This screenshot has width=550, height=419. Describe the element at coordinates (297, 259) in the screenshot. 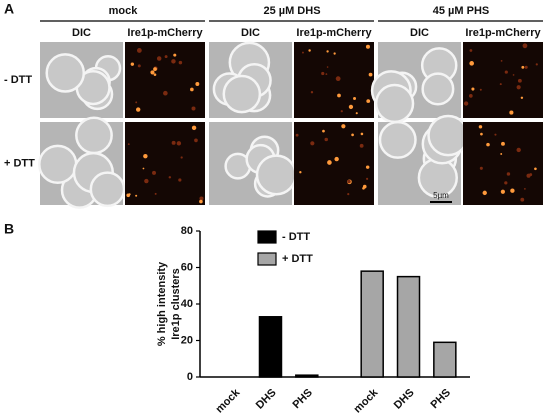

I see `legend-label: + DTT` at that location.